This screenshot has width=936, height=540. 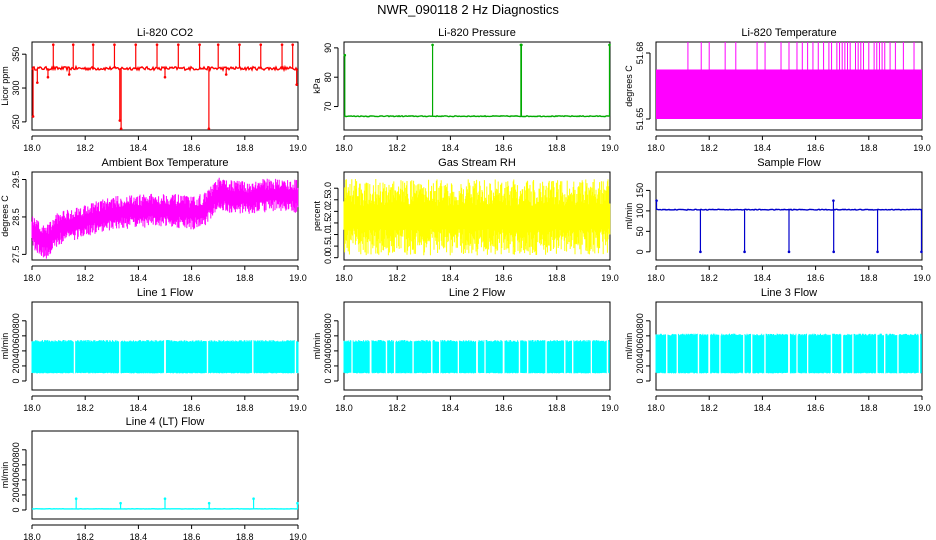 I want to click on y-tick-label: 300, so click(x=16, y=88).